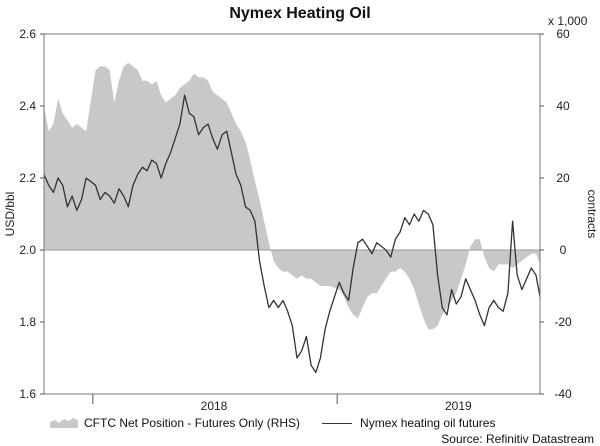  I want to click on y-left-tick-label: 2.0, so click(27, 250).